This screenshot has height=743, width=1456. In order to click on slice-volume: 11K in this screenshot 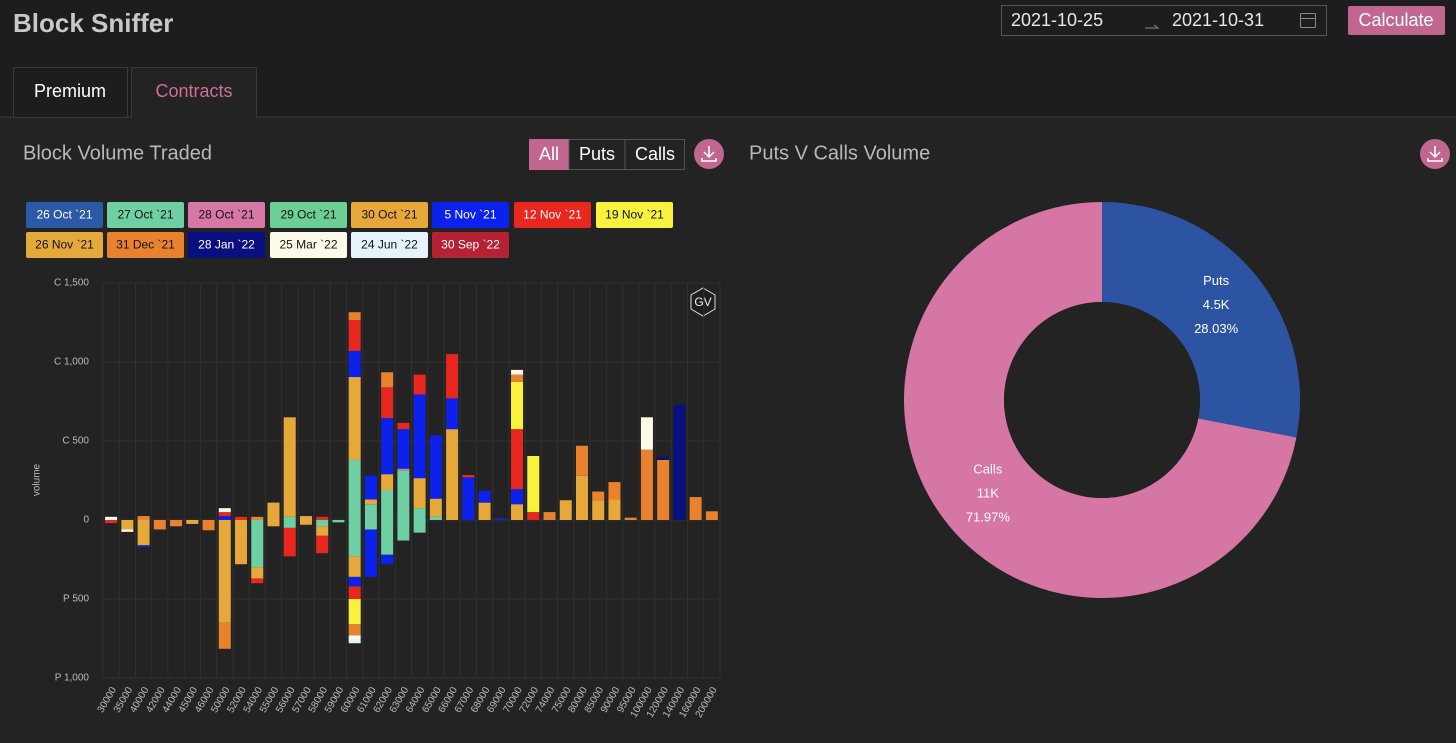, I will do `click(988, 493)`.